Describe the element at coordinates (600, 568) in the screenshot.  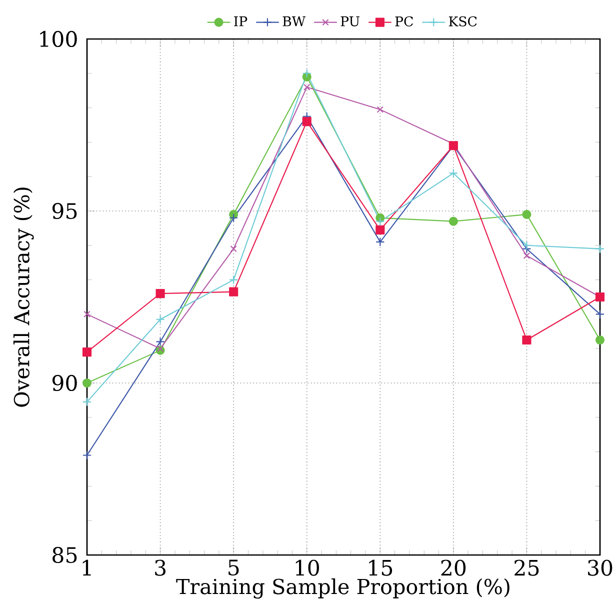
I see `x-tick-label: 30` at that location.